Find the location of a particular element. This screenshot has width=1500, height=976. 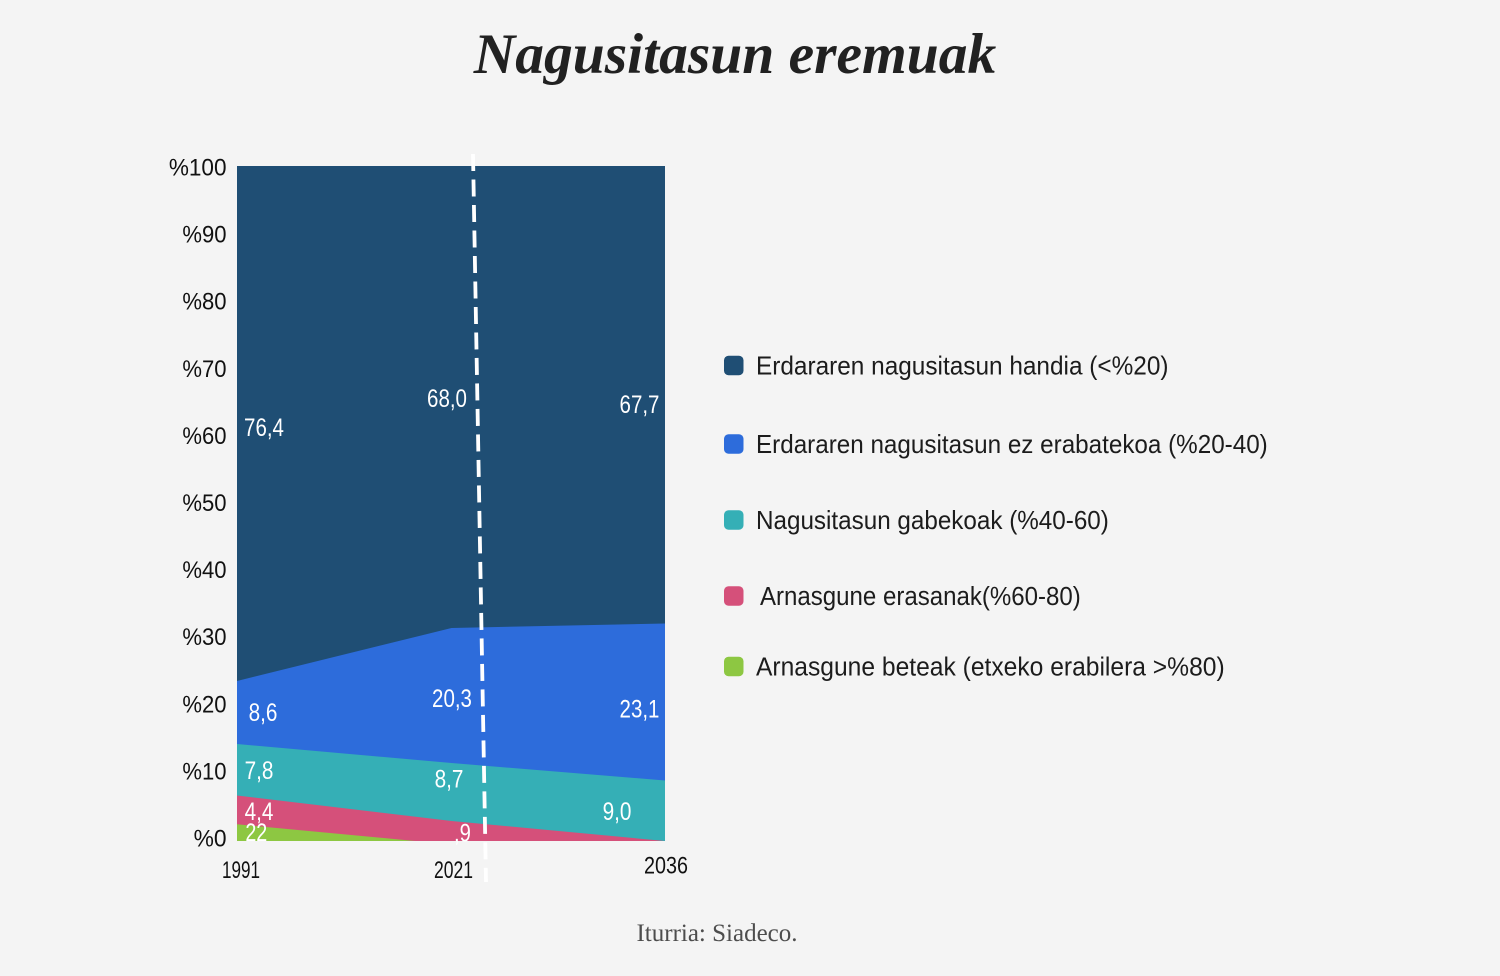

svg-text: %20 is located at coordinates (204, 703).